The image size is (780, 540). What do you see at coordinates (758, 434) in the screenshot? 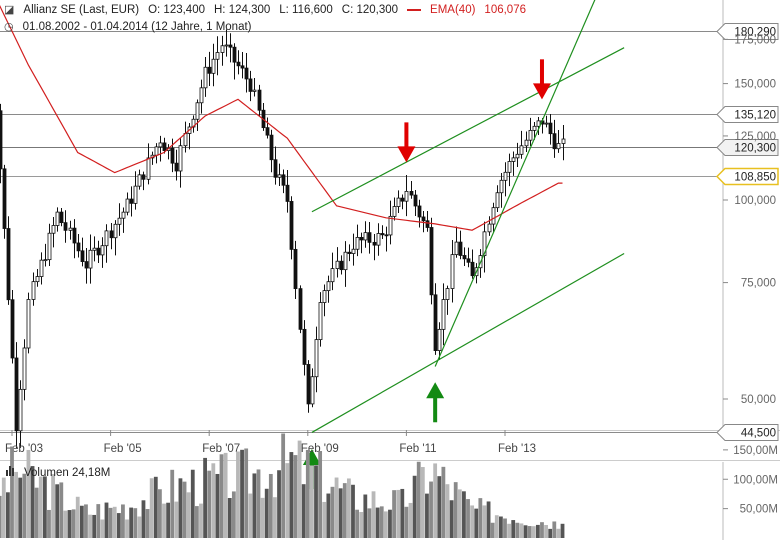
I see `level-value-label: 44,500` at bounding box center [758, 434].